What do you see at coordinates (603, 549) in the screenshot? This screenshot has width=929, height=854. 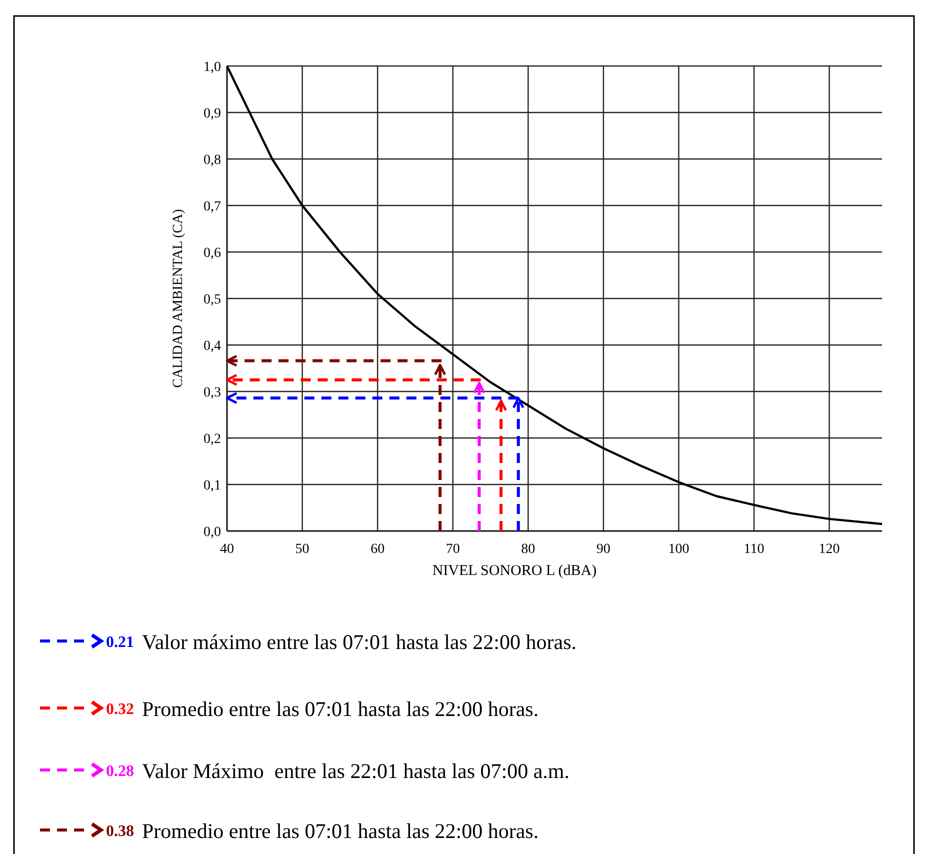 I see `x-tick-label: 90` at bounding box center [603, 549].